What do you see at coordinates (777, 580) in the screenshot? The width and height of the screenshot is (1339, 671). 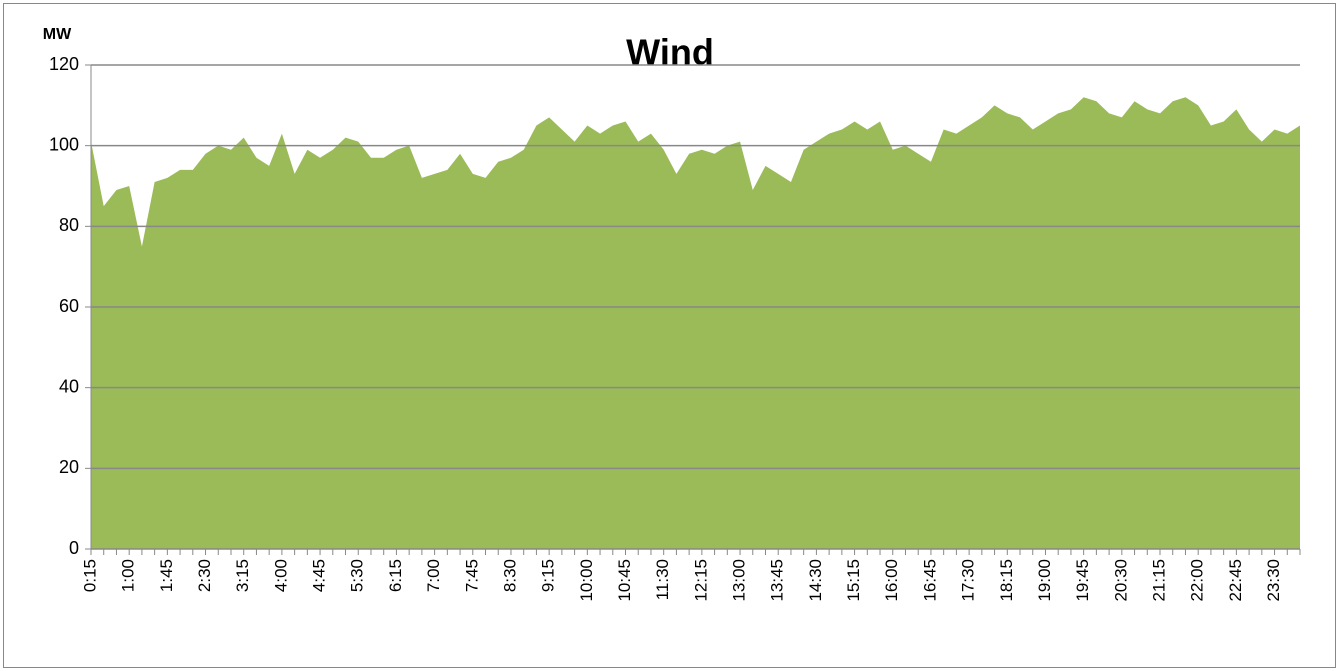 I see `x-tick-label: 13:45` at bounding box center [777, 580].